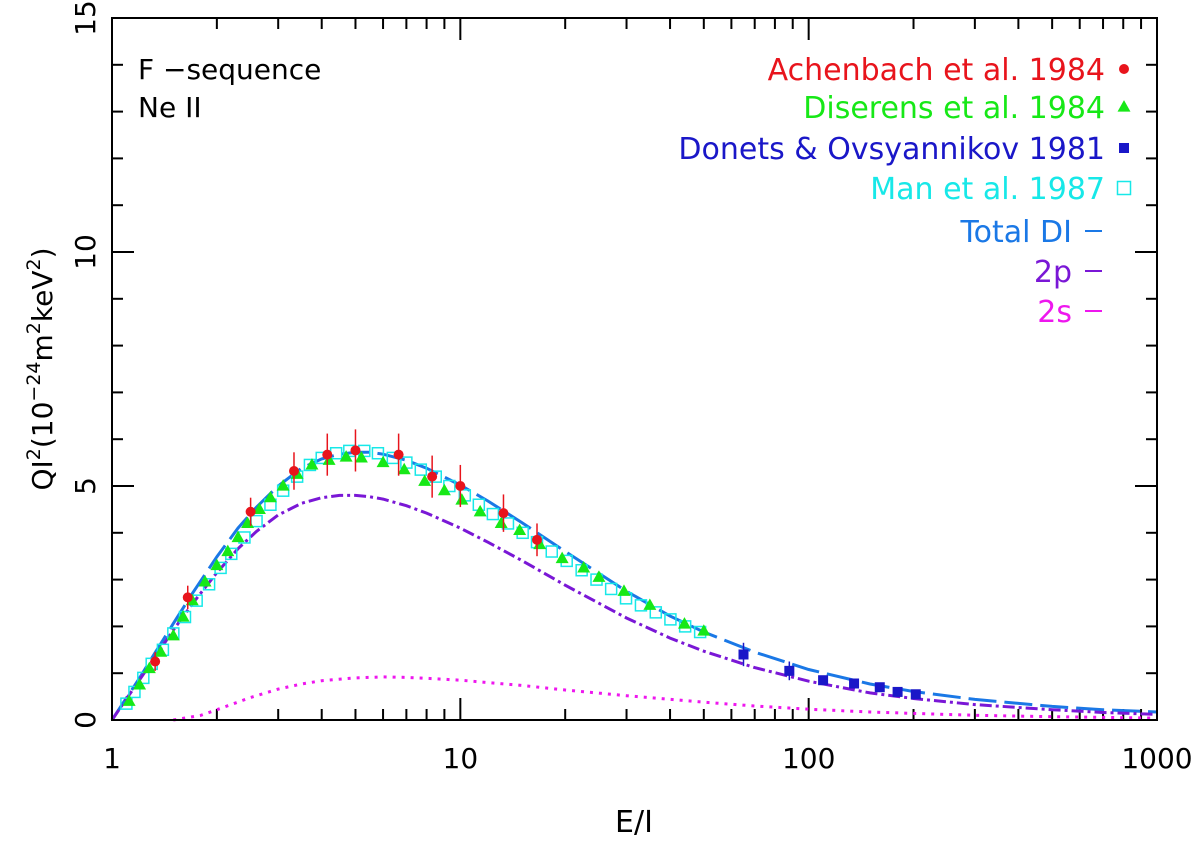  Describe the element at coordinates (987, 189) in the screenshot. I see `legend-label-man: Man et al. 1987` at that location.